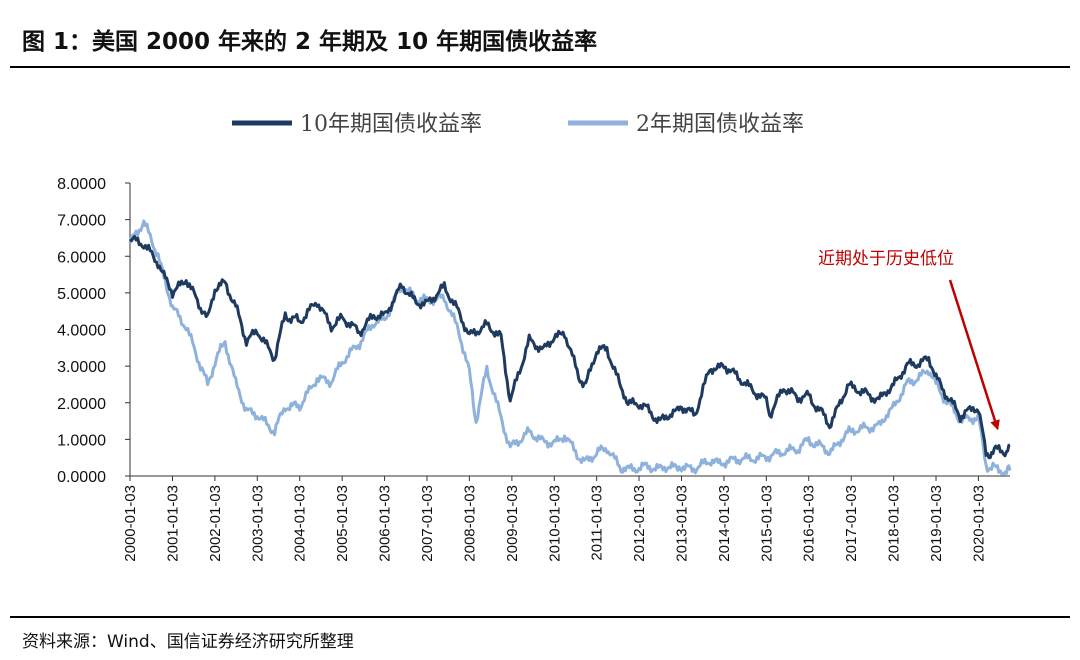 The width and height of the screenshot is (1080, 660). What do you see at coordinates (81, 404) in the screenshot?
I see `y-tick-label: 2.0000` at bounding box center [81, 404].